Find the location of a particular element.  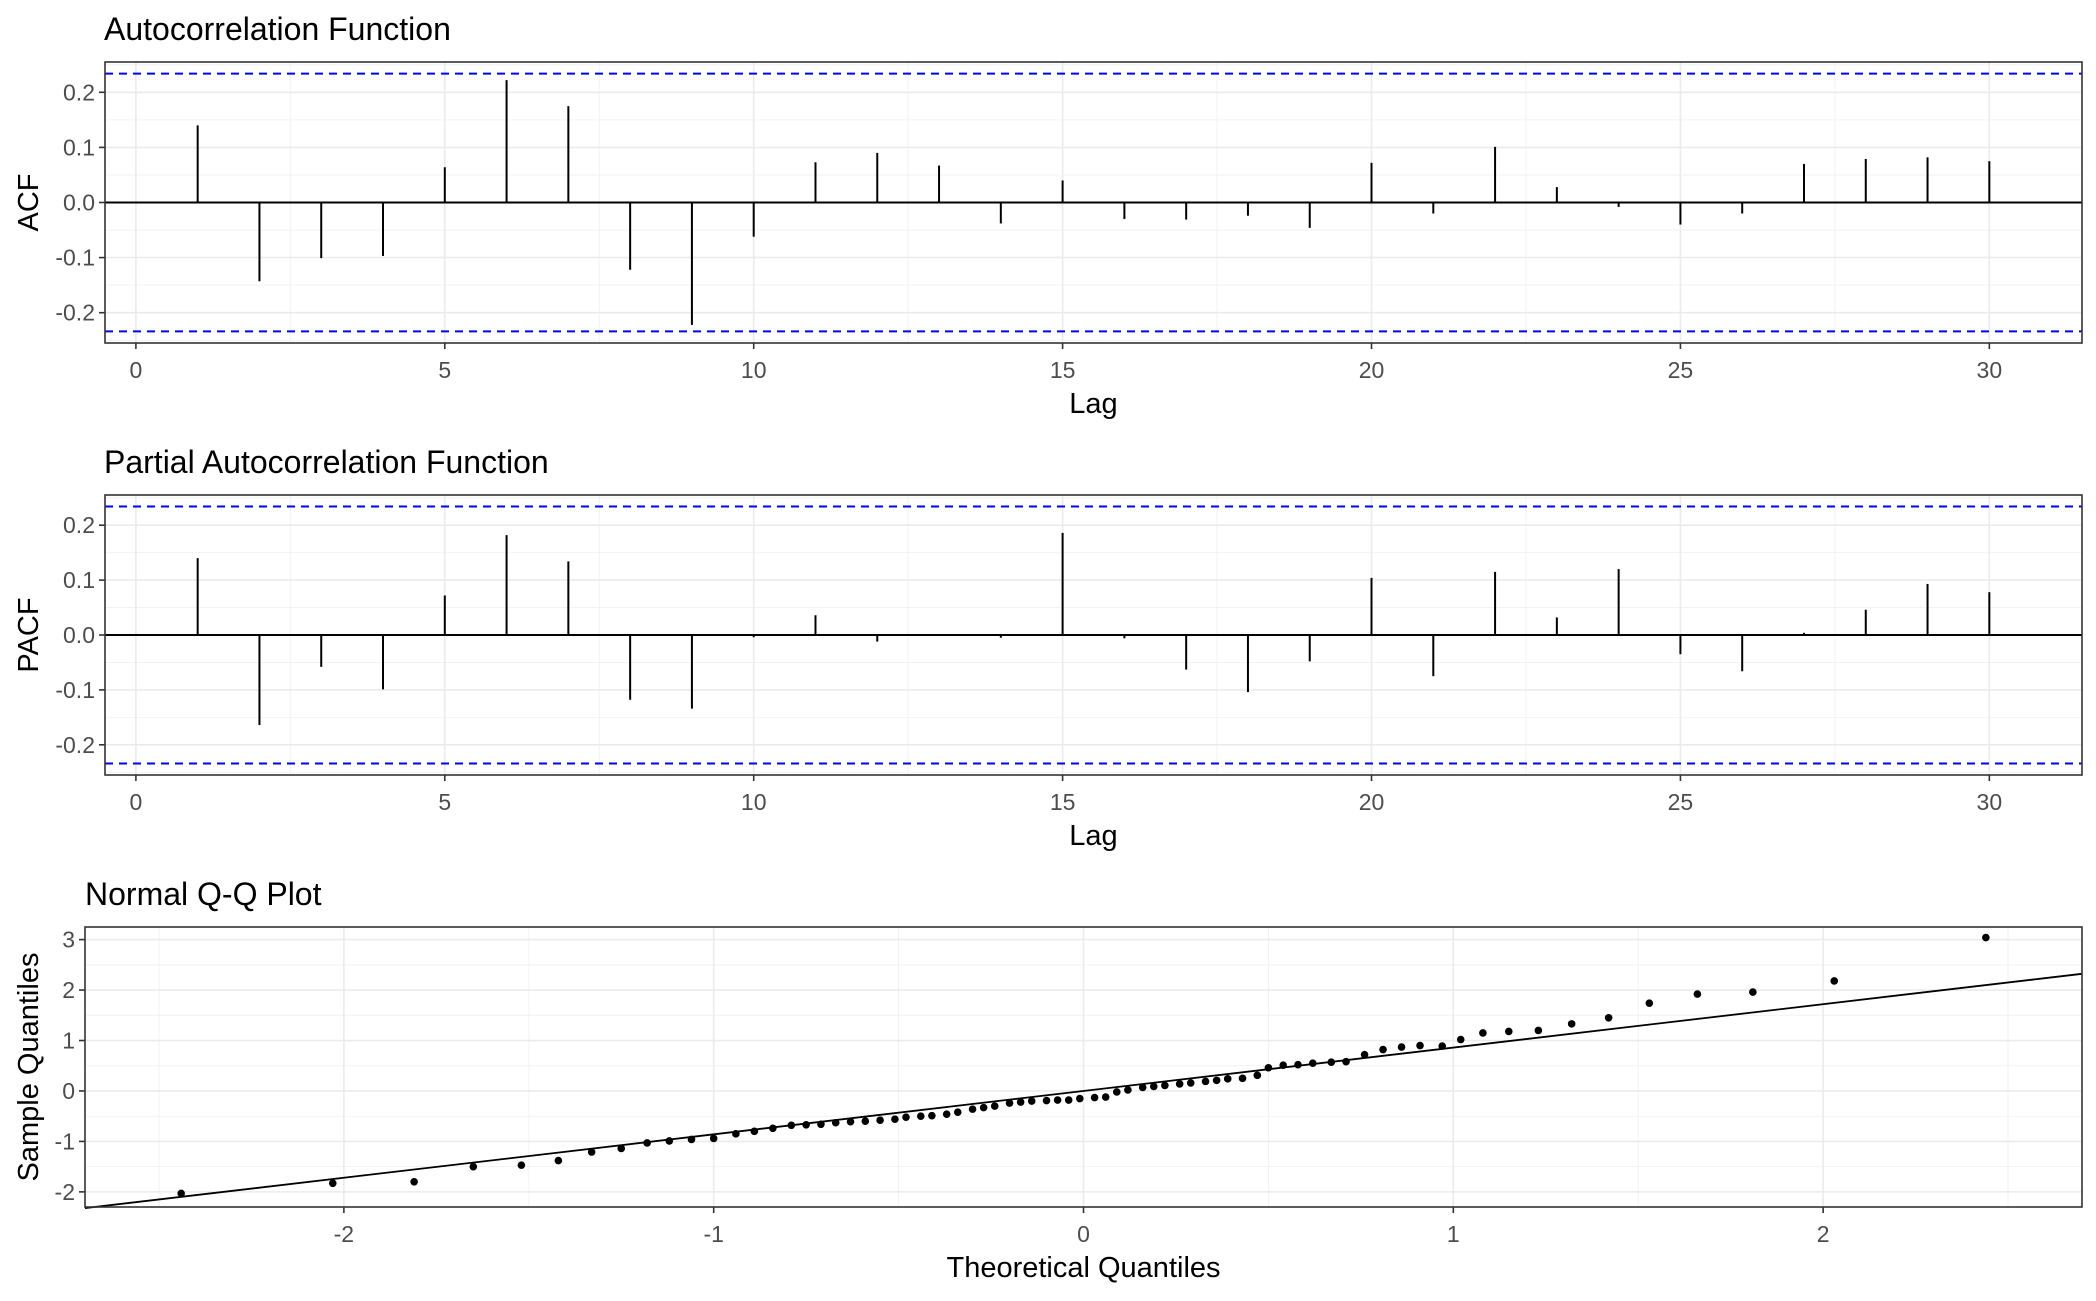

y-tick-label: 2 is located at coordinates (68, 990).